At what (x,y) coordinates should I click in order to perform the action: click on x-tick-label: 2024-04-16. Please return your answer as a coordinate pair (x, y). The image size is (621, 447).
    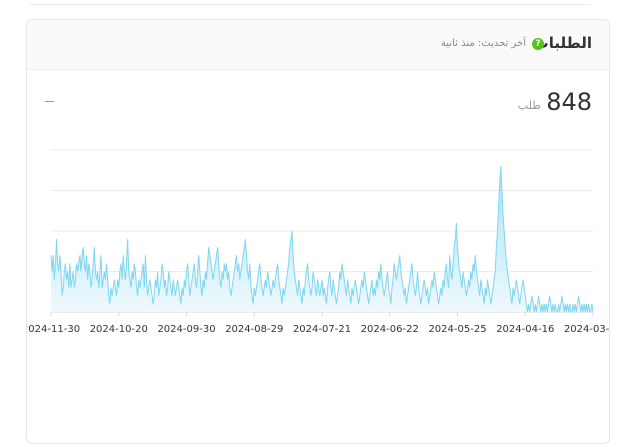
    Looking at the image, I should click on (525, 329).